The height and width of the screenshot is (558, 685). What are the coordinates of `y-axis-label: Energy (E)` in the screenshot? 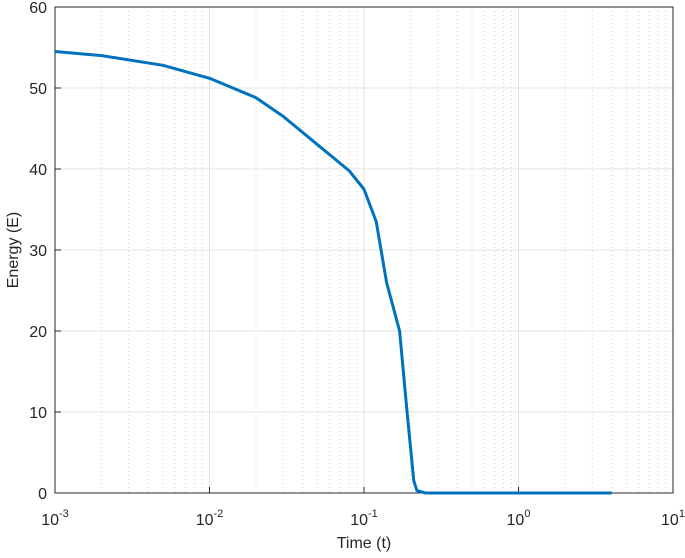 It's located at (13, 250).